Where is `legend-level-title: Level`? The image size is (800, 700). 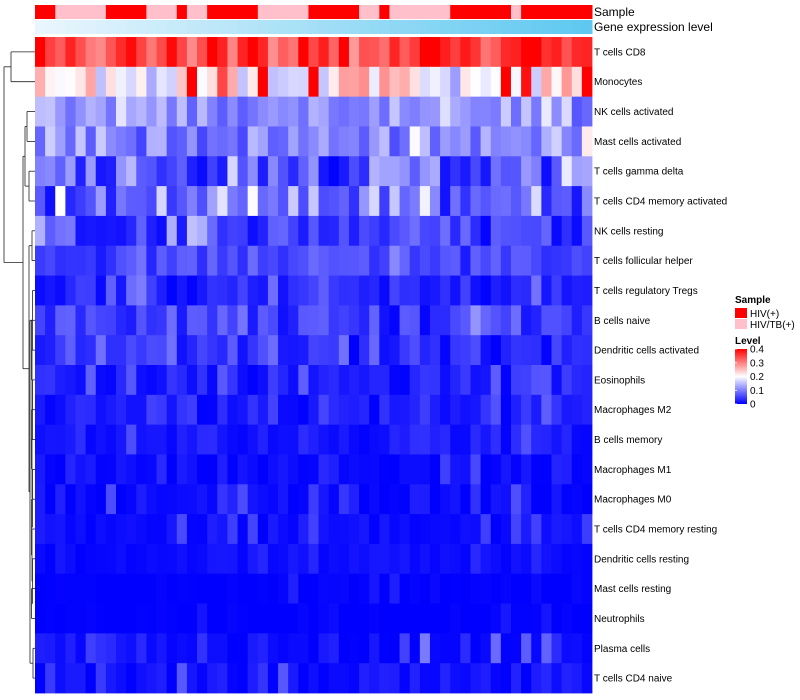 legend-level-title: Level is located at coordinates (748, 341).